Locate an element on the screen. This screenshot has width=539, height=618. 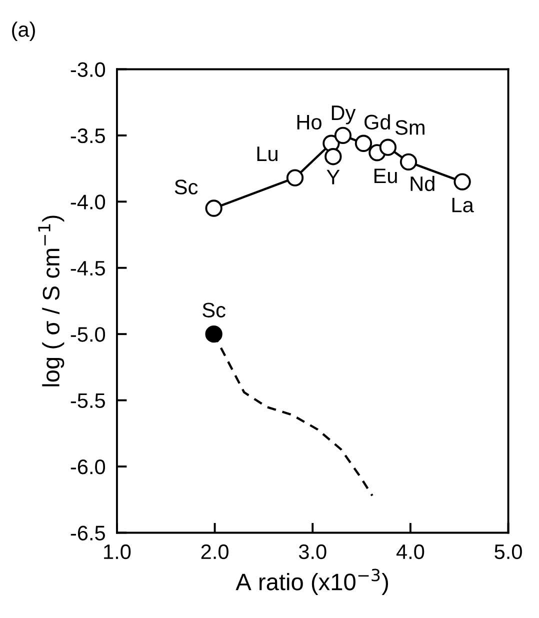
annotation: Y is located at coordinates (333, 177).